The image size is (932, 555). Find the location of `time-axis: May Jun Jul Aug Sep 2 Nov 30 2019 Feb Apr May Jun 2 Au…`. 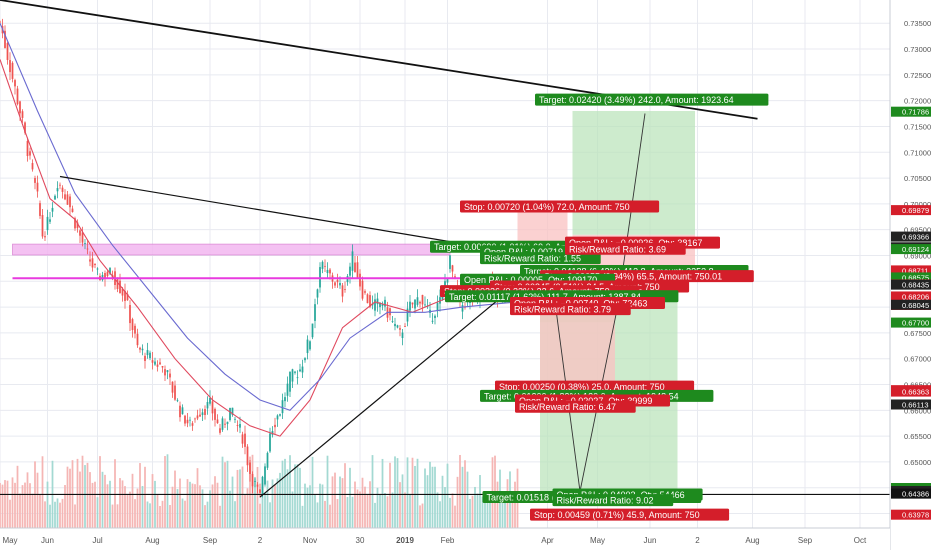

time-axis: May Jun Jul Aug Sep 2 Nov 30 2019 Feb Apr May Jun 2 Au… is located at coordinates (445, 538).